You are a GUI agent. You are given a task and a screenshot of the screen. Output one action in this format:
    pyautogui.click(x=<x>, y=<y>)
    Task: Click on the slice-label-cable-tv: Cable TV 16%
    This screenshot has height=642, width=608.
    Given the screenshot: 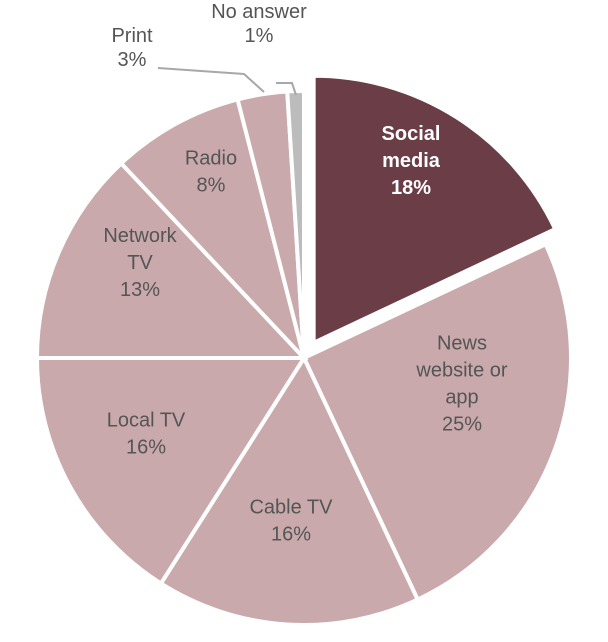 What is the action you would take?
    pyautogui.click(x=291, y=521)
    